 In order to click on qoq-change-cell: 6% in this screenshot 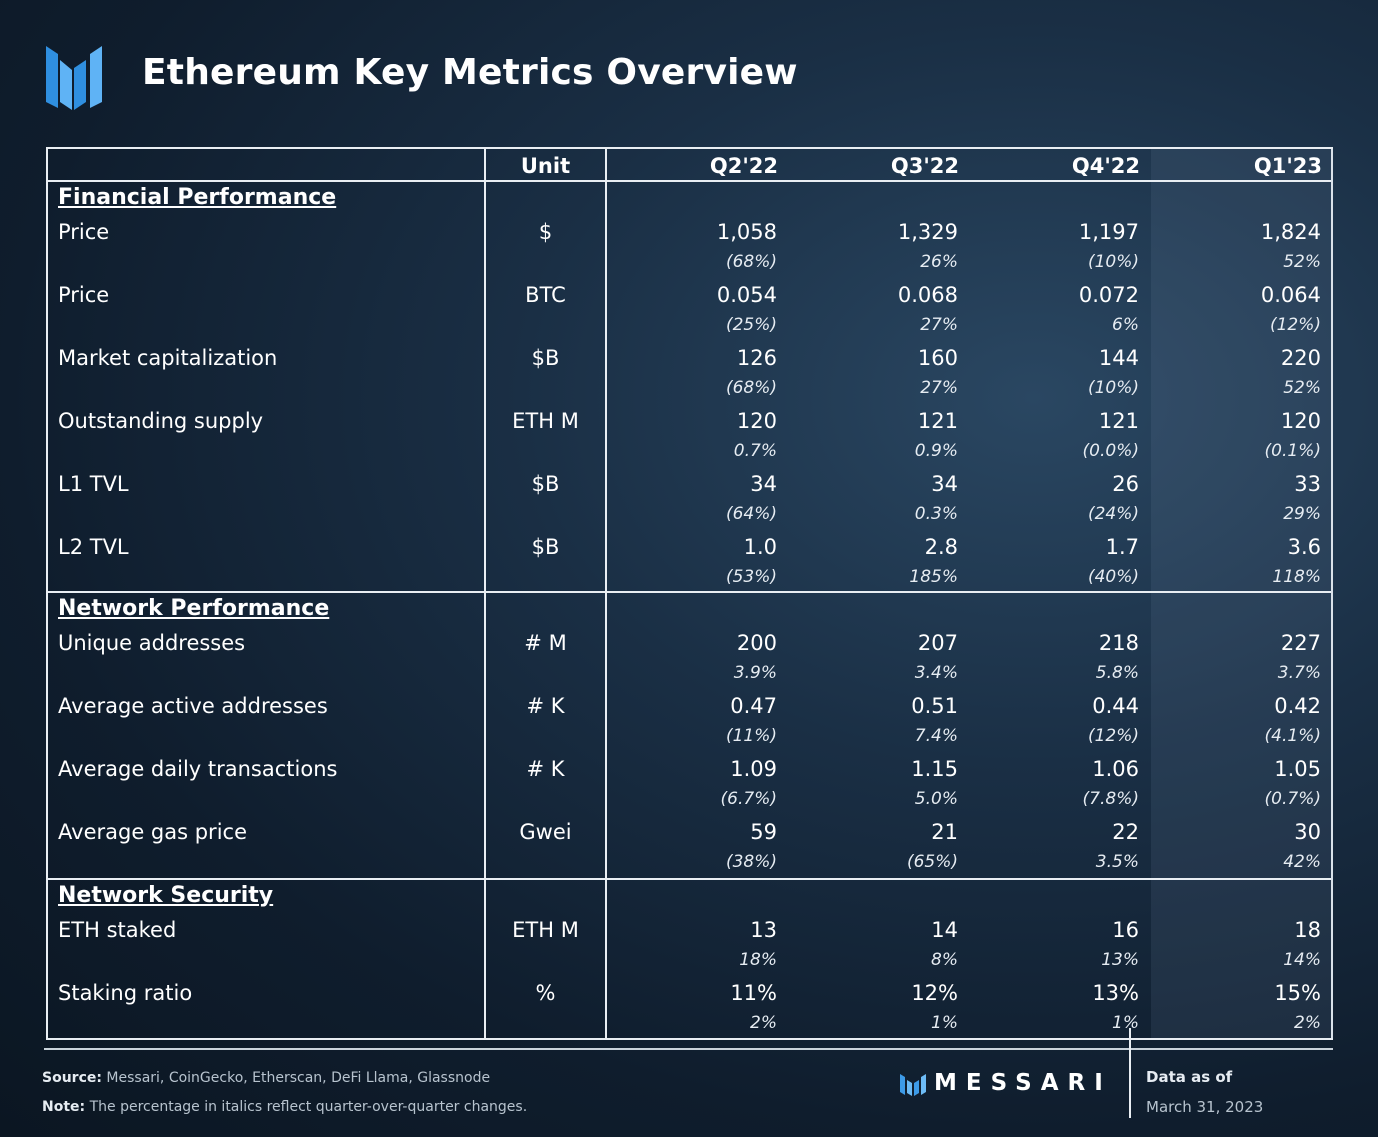, I will do `click(1125, 325)`.